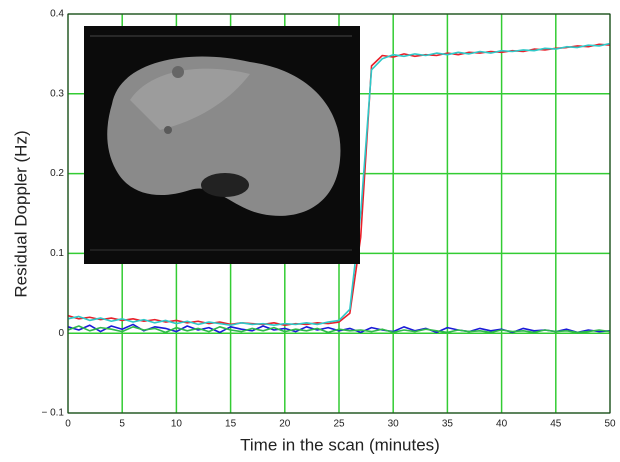 The height and width of the screenshot is (462, 620). I want to click on y-tick-label: 0.2, so click(57, 173).